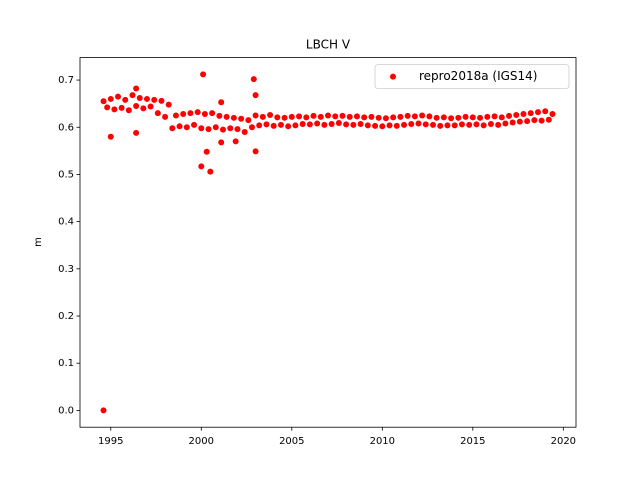  Describe the element at coordinates (38, 242) in the screenshot. I see `y-axis-label: m` at that location.